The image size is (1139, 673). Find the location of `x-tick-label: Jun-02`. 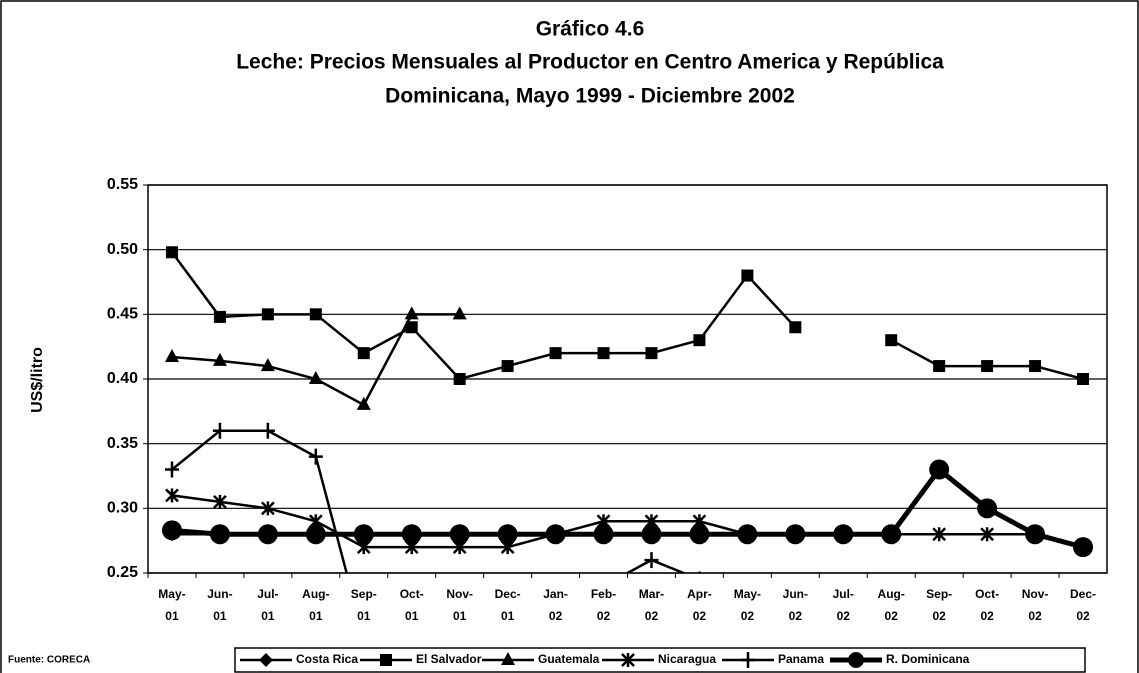

x-tick-label: Jun-02 is located at coordinates (795, 605).